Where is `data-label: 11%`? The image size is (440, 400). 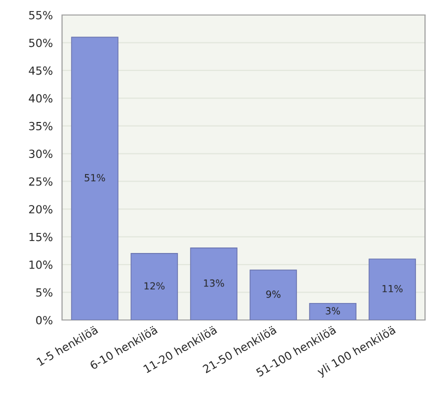
data-label: 11% is located at coordinates (392, 288).